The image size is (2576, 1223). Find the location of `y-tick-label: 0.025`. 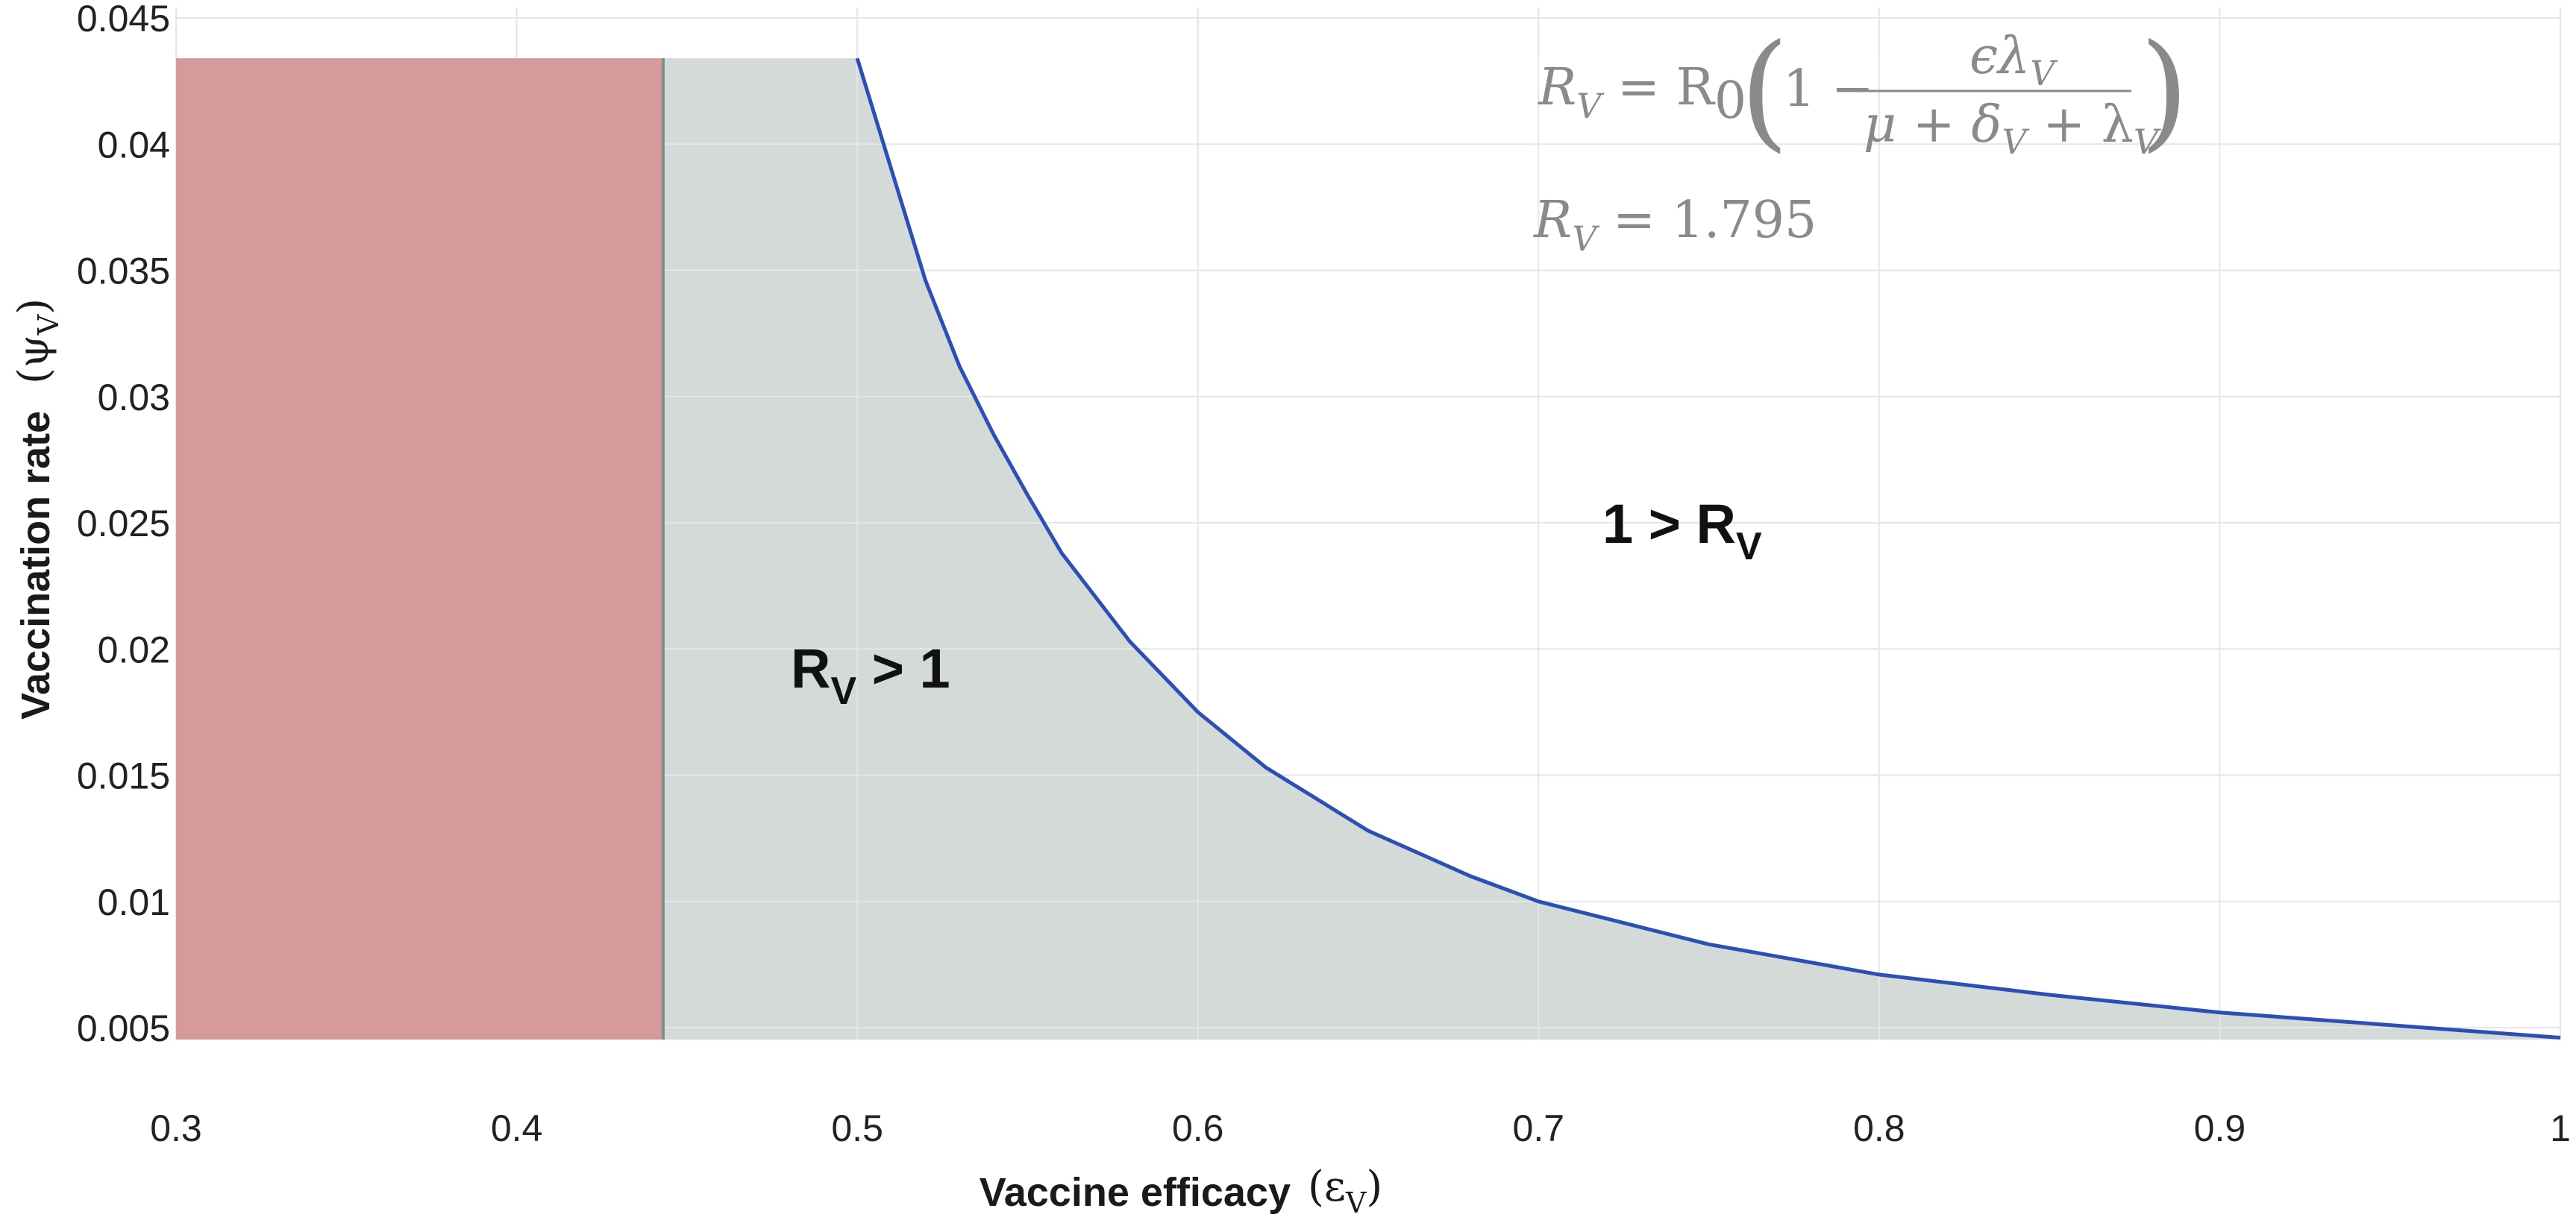

y-tick-label: 0.025 is located at coordinates (123, 523).